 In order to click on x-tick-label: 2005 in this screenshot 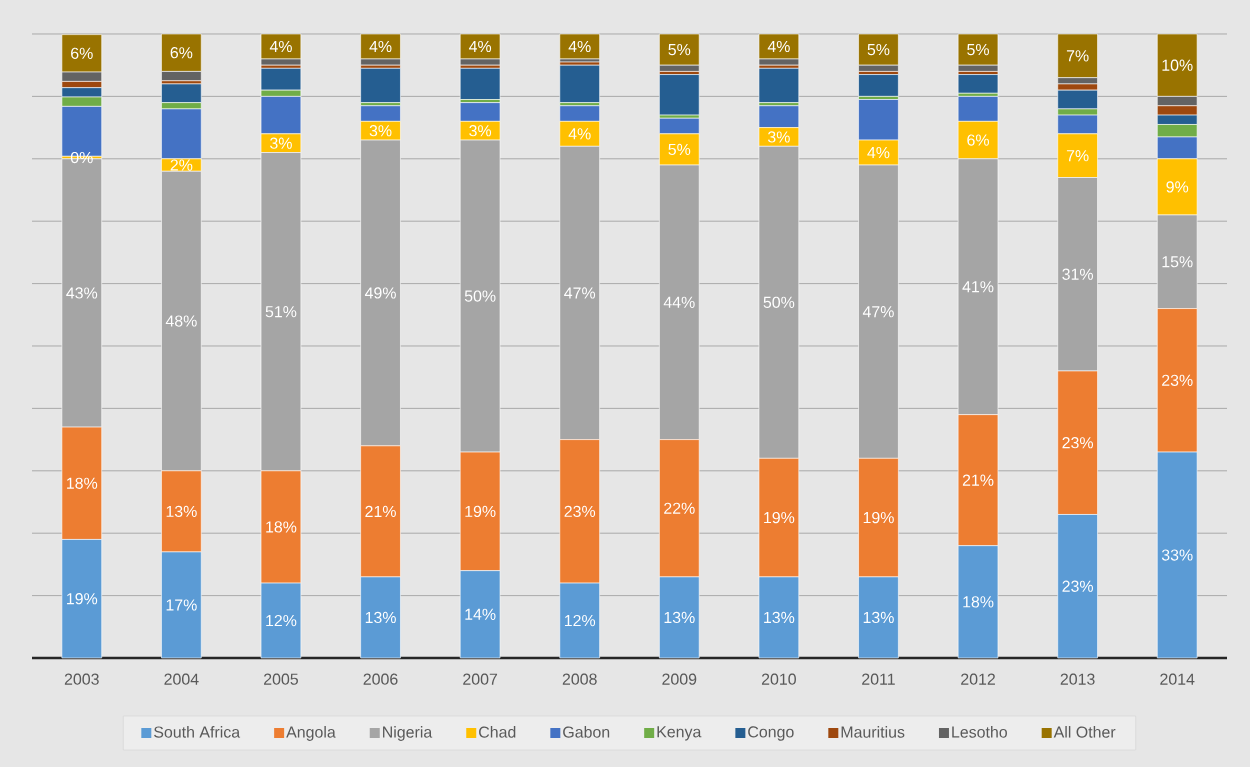, I will do `click(281, 679)`.